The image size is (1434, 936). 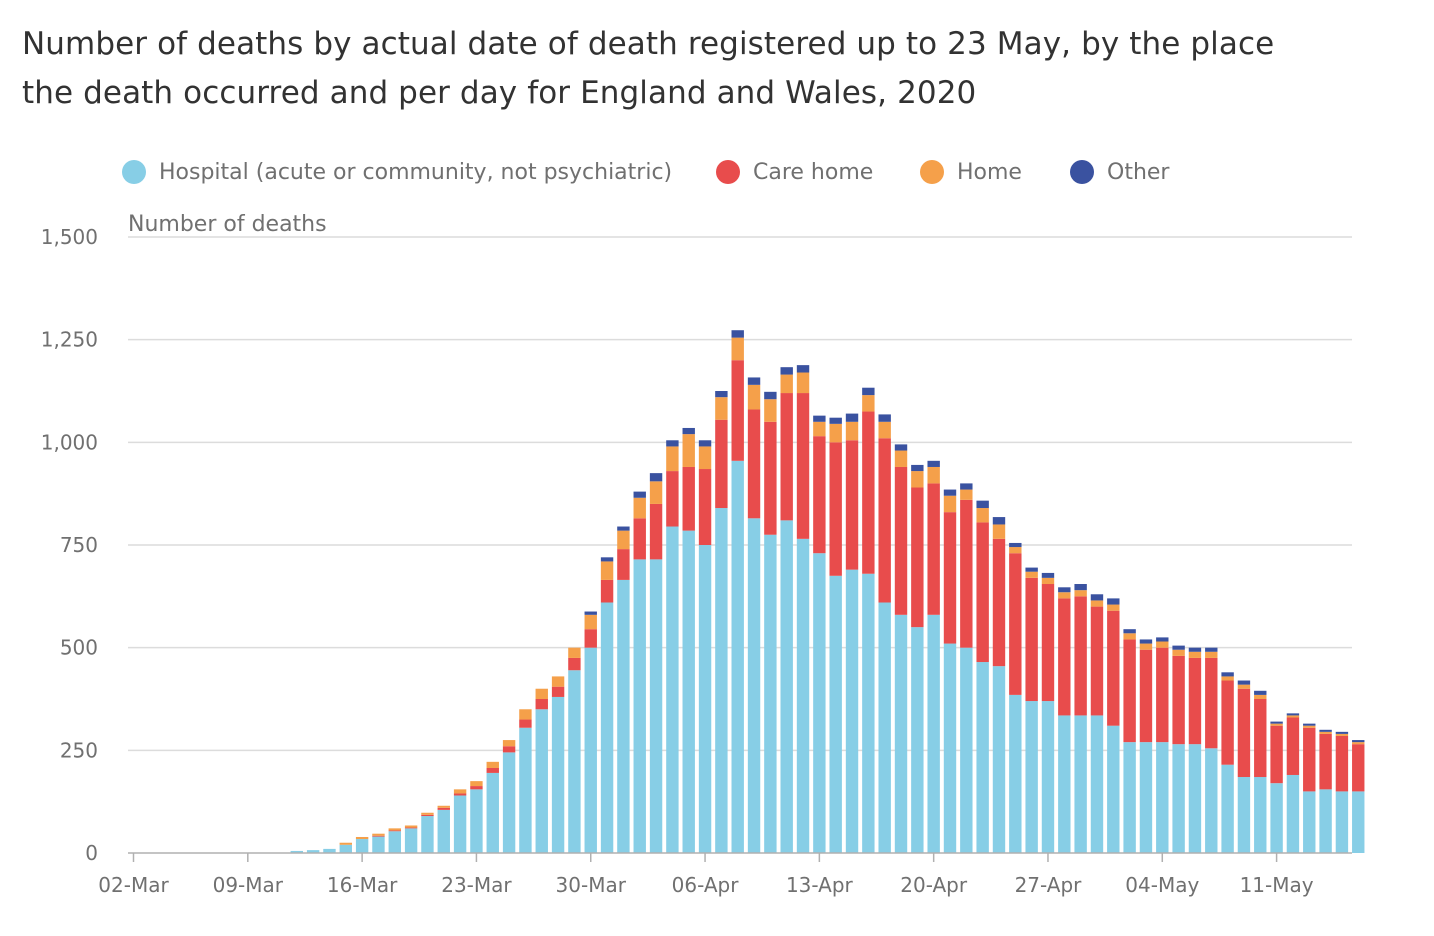 What do you see at coordinates (1277, 885) in the screenshot?
I see `x-tick-label: 11-May` at bounding box center [1277, 885].